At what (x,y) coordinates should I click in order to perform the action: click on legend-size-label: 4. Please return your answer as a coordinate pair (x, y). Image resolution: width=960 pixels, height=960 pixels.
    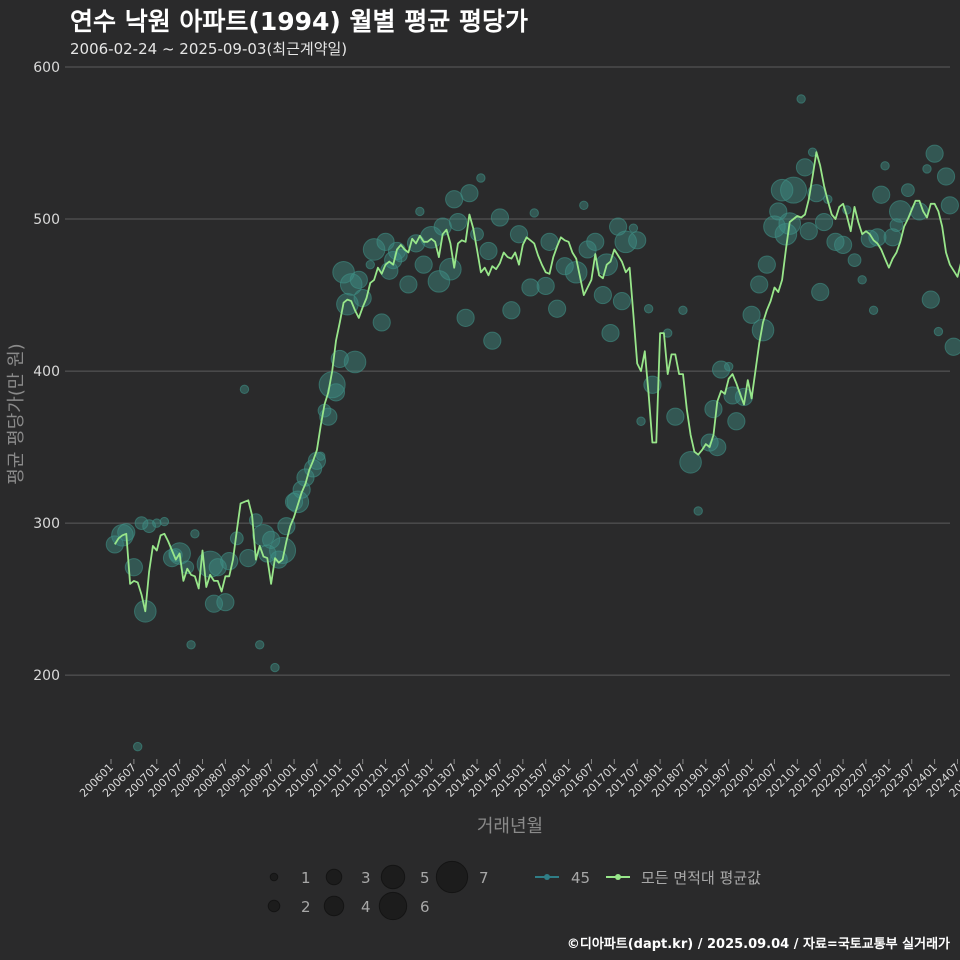
    Looking at the image, I should click on (366, 907).